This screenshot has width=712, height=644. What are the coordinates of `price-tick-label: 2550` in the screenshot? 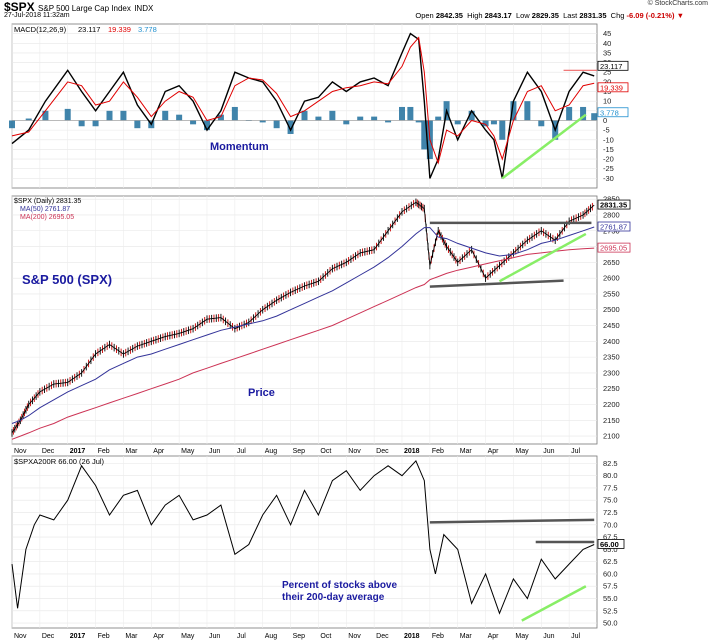 It's located at (611, 293).